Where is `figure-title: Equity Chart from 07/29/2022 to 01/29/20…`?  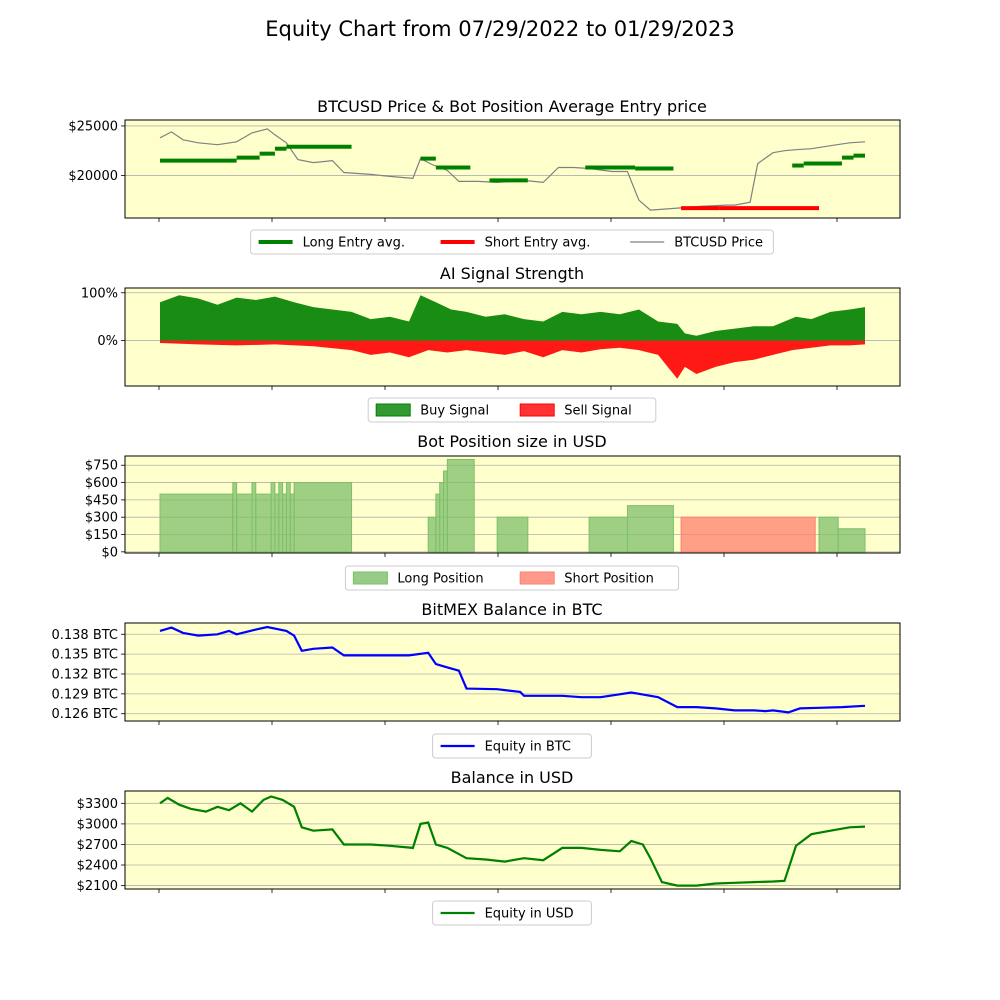 figure-title: Equity Chart from 07/29/2022 to 01/29/20… is located at coordinates (500, 29).